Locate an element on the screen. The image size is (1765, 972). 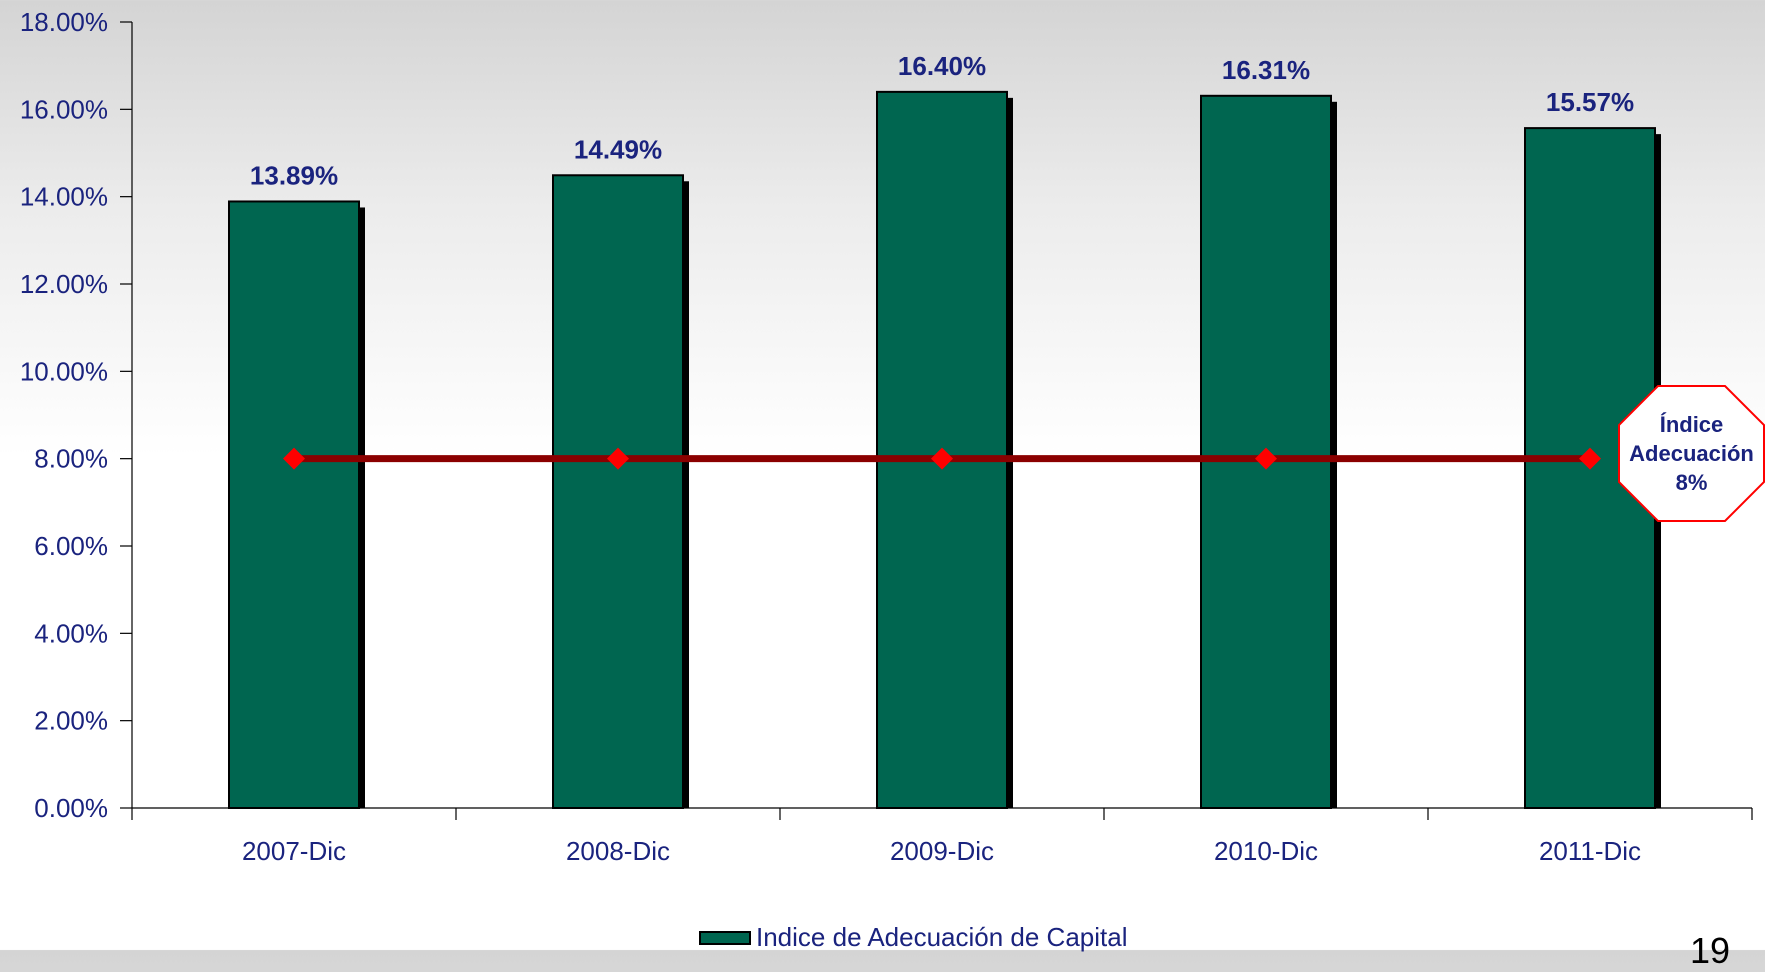
x-tick-label: 2011-Dic is located at coordinates (1590, 851).